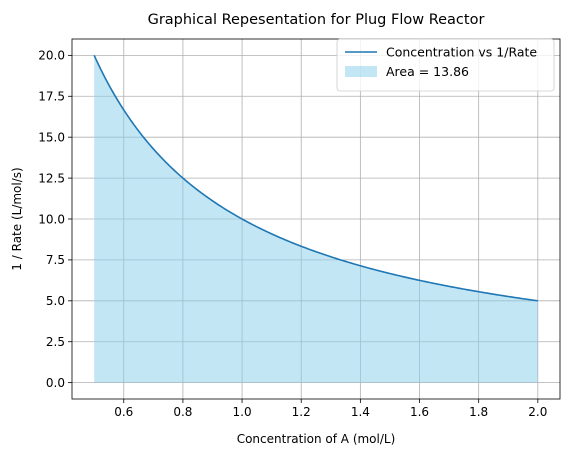 This screenshot has height=455, width=576. Describe the element at coordinates (51, 219) in the screenshot. I see `y-tick-label: 10.0` at that location.